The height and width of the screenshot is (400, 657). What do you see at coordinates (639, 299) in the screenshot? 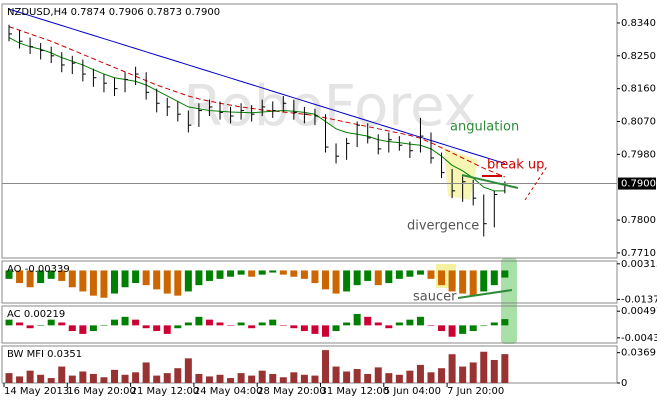
I see `y-tick-label: -0.01377` at bounding box center [639, 299].